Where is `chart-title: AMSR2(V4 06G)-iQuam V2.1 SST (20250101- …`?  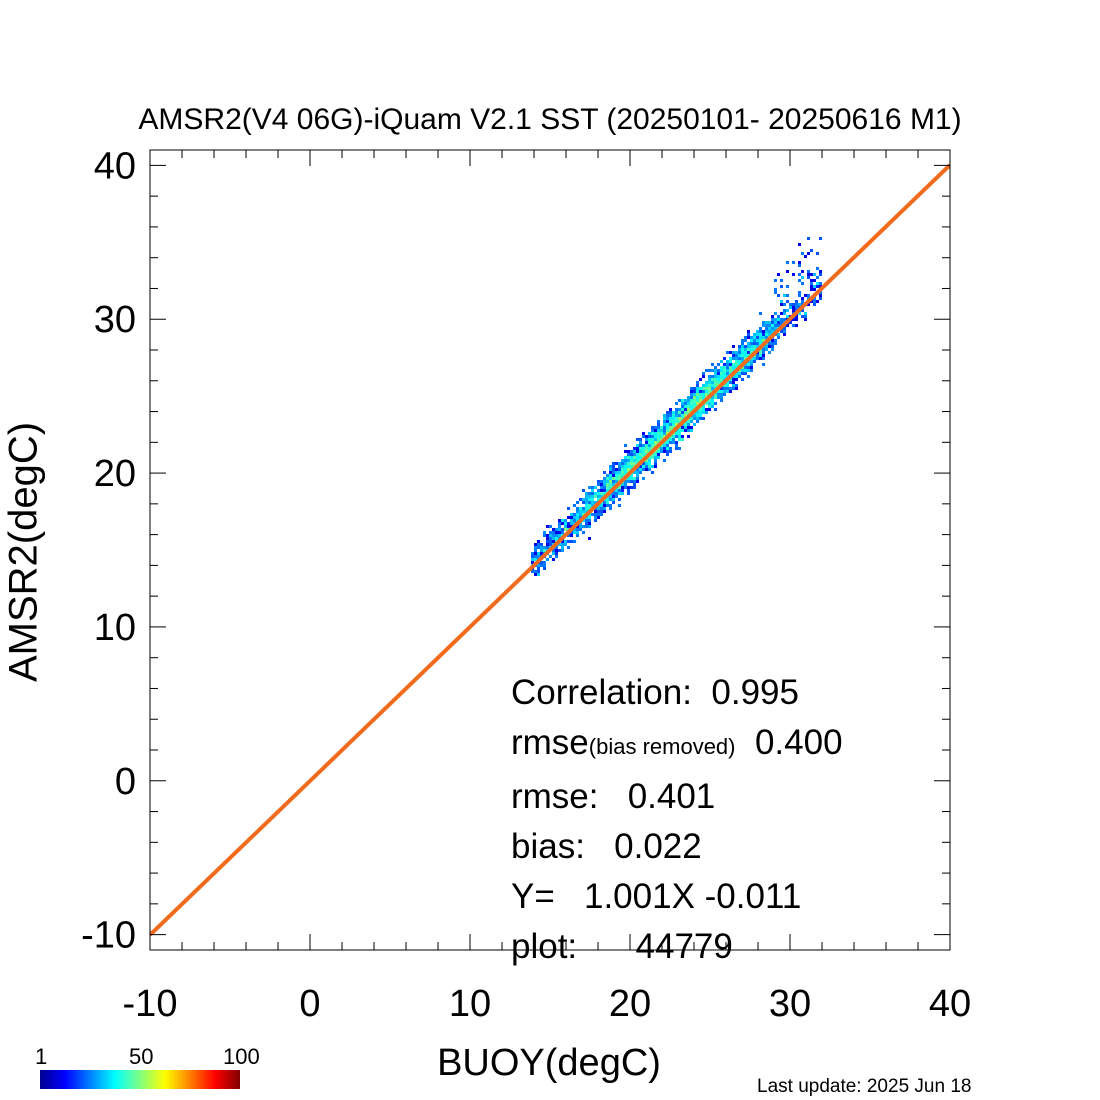 chart-title: AMSR2(V4 06G)-iQuam V2.1 SST (20250101- … is located at coordinates (550, 119).